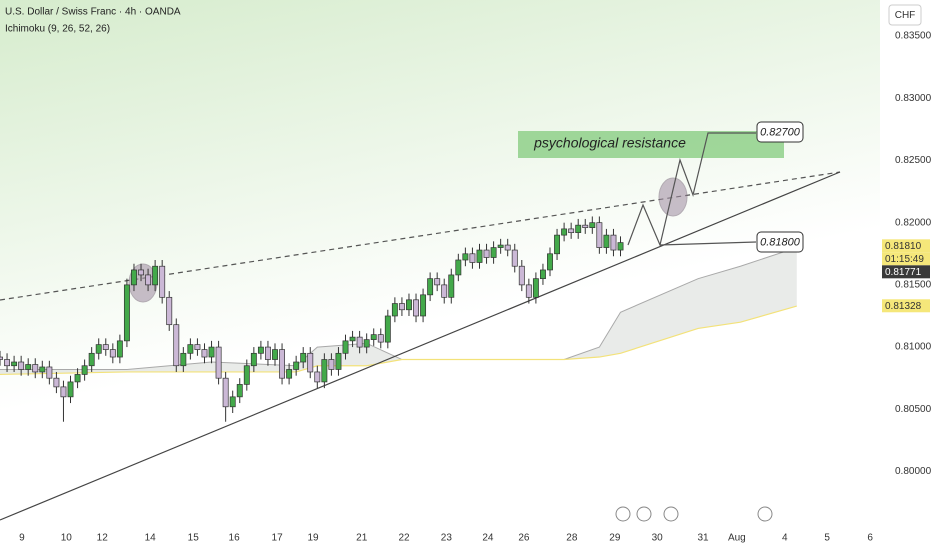  Describe the element at coordinates (67, 538) in the screenshot. I see `x-tick-label: 10` at that location.